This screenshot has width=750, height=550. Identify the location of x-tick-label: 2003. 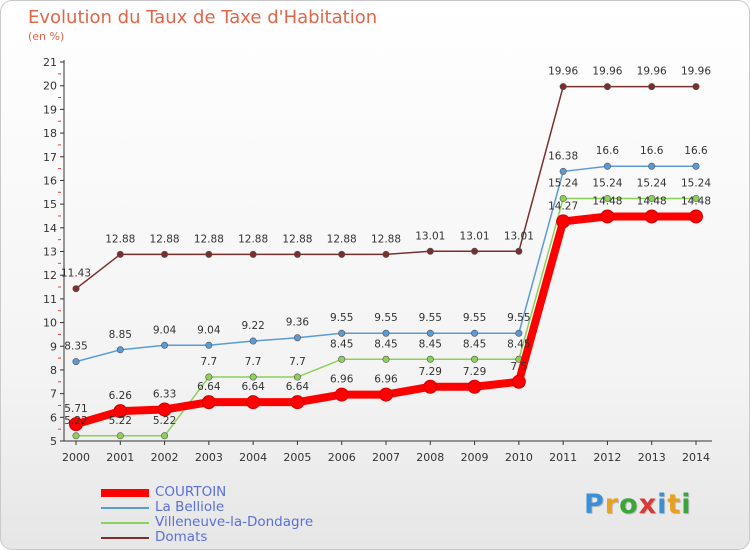
(209, 457).